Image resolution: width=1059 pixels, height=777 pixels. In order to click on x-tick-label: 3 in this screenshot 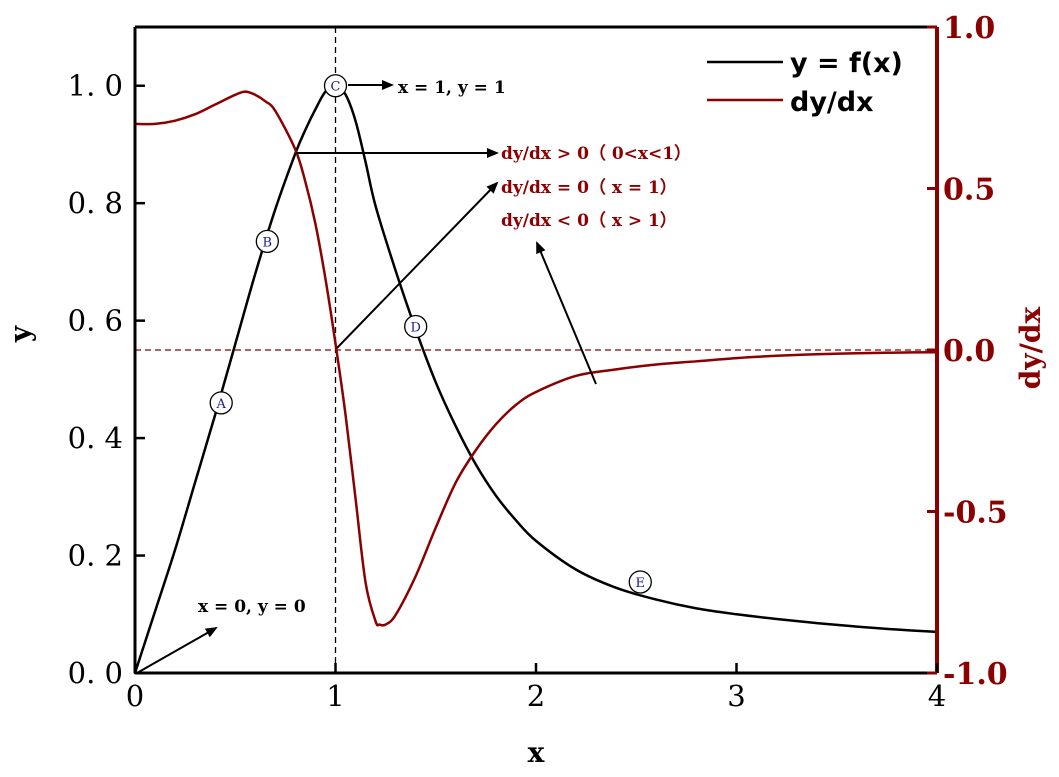, I will do `click(736, 696)`.